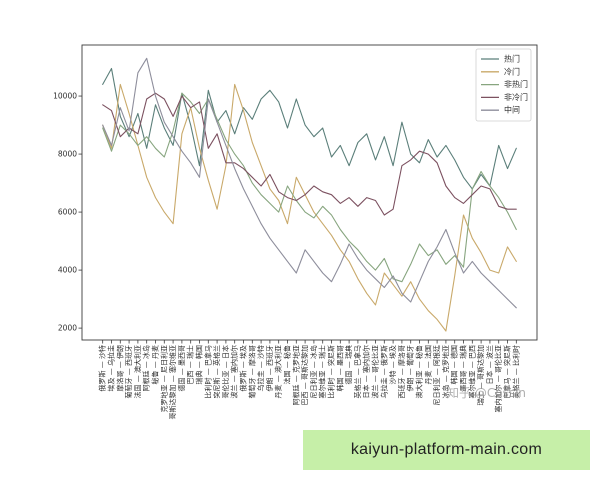 Image resolution: width=600 pixels, height=480 pixels. I want to click on x-tick-label: 沙特 — 埃及, so click(392, 364).